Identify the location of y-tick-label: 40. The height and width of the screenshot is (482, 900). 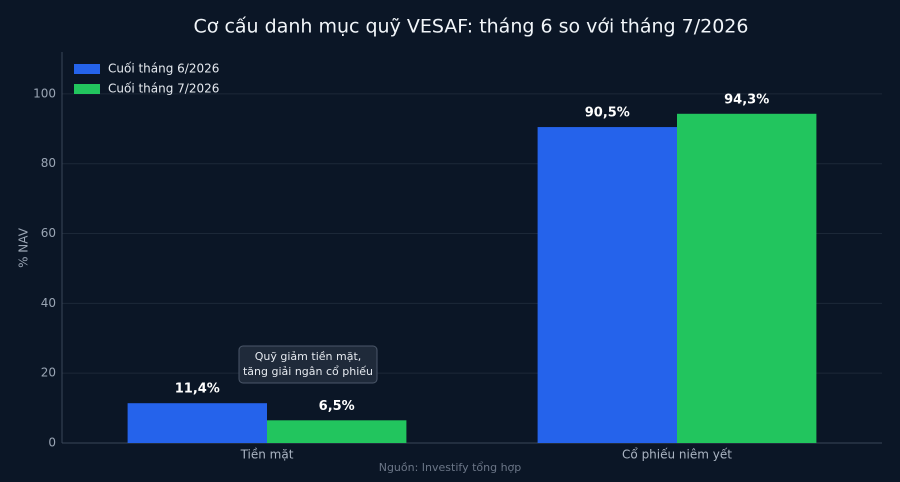
(48, 303).